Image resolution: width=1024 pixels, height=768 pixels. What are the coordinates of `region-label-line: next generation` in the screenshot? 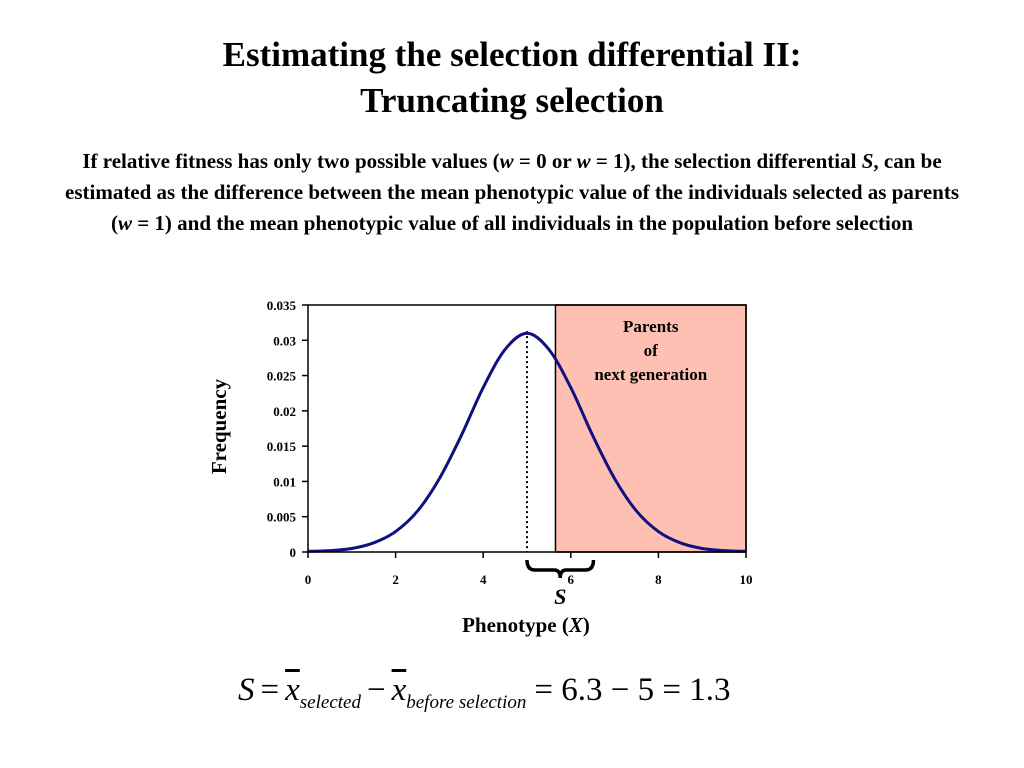 It's located at (650, 374).